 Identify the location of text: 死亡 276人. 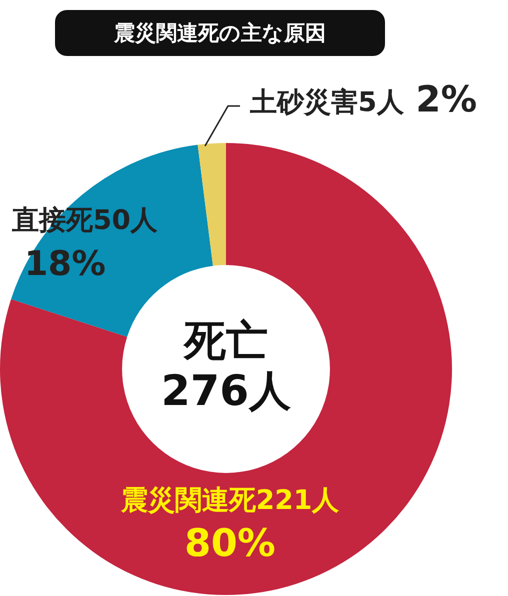
(226, 365).